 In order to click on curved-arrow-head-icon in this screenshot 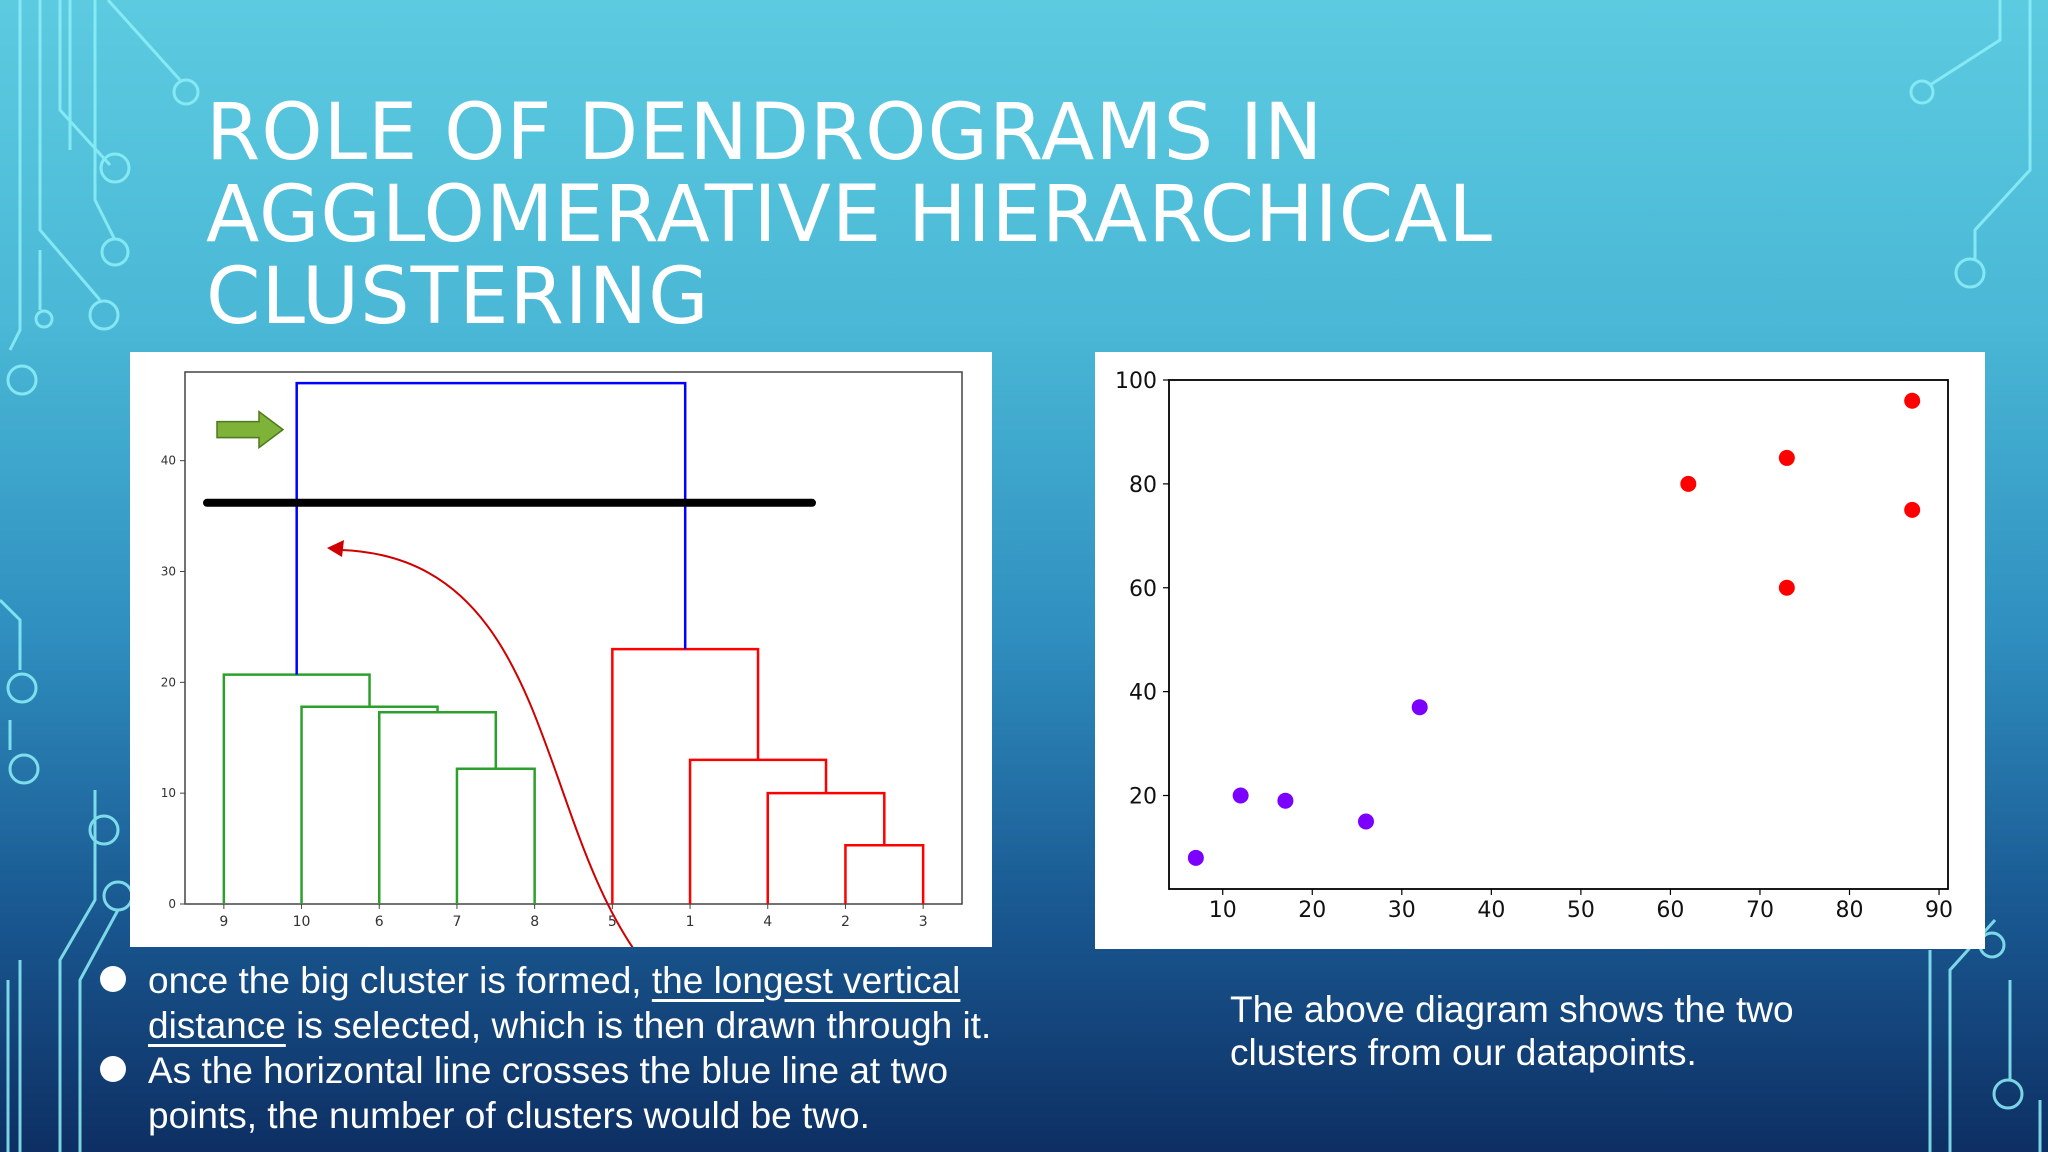, I will do `click(335, 548)`.